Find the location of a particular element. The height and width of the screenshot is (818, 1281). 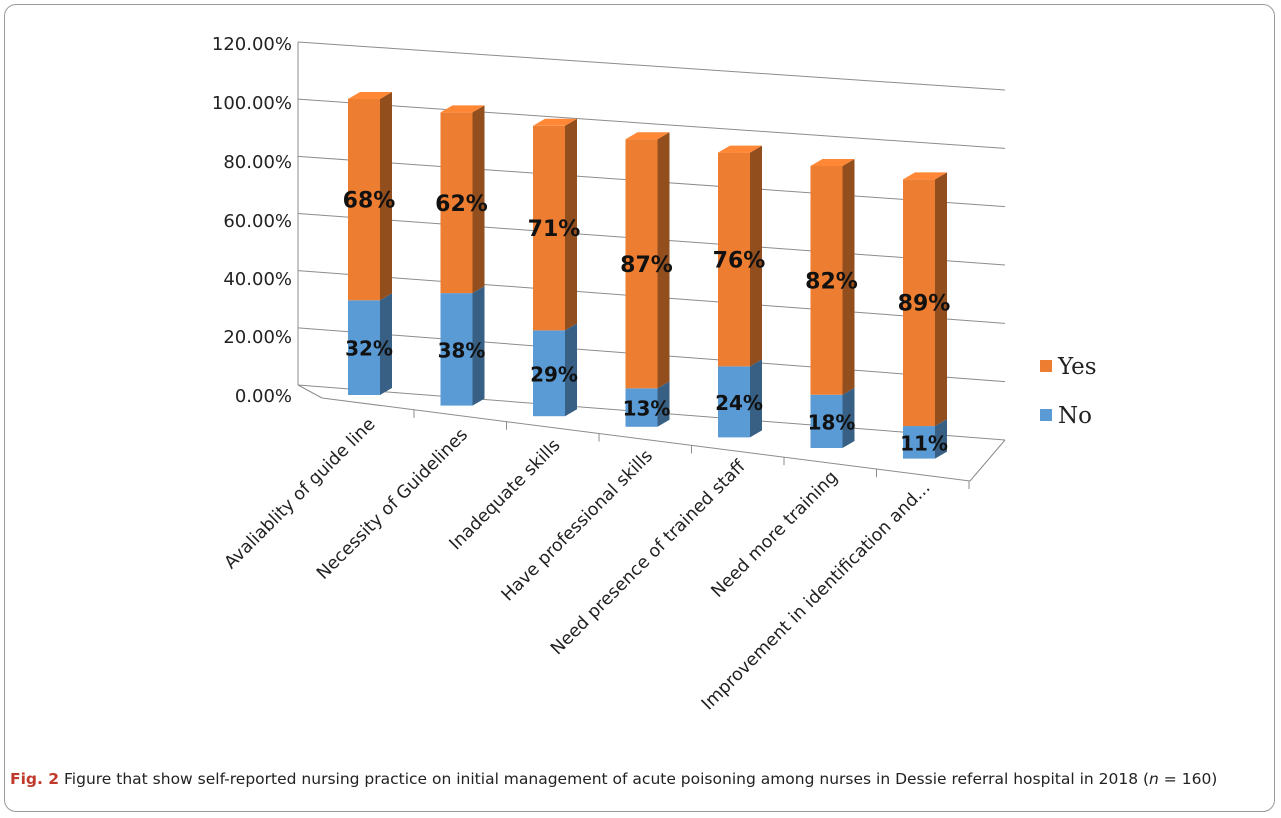

caption-label: Fig. 2 is located at coordinates (35, 779).